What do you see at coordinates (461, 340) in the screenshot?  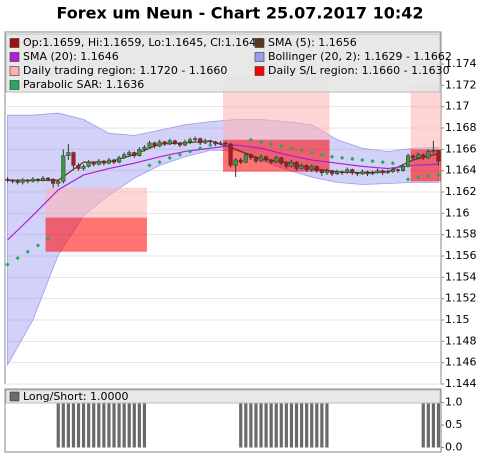 I see `y-tick-label: 1.148` at bounding box center [461, 340].